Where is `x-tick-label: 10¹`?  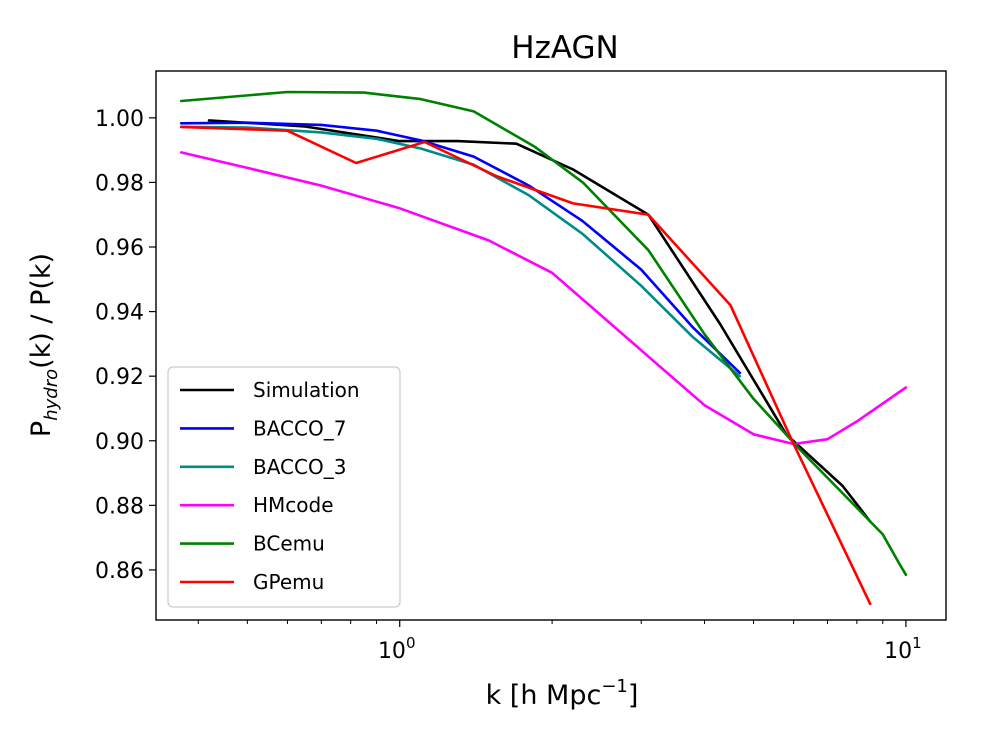
x-tick-label: 10¹ is located at coordinates (903, 649).